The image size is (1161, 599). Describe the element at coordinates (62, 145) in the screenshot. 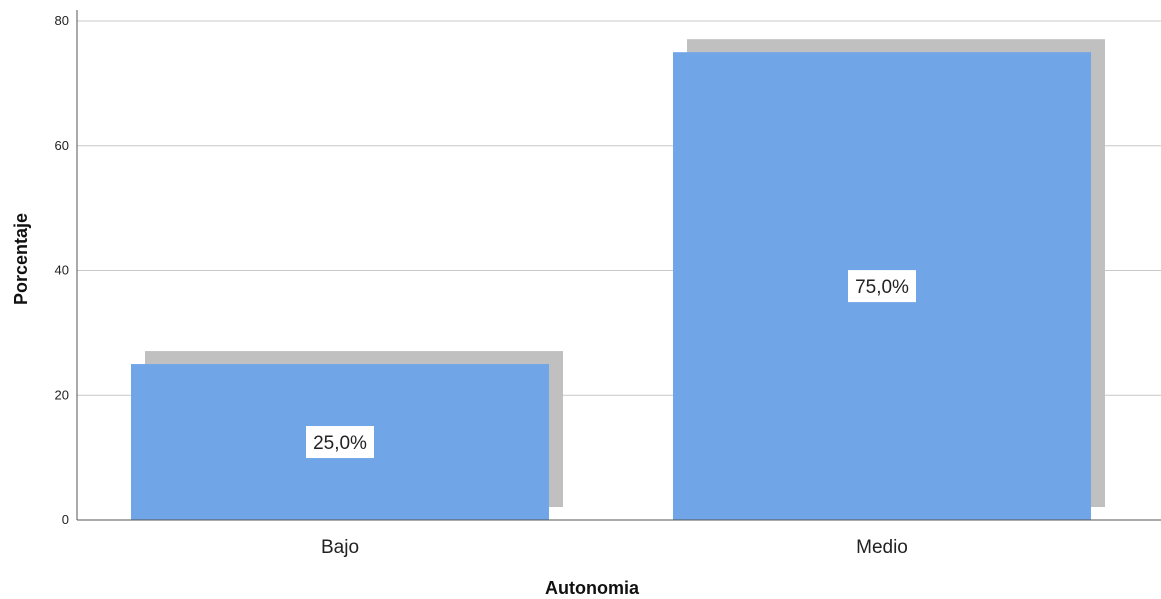

I see `y-tick-label: 60` at that location.